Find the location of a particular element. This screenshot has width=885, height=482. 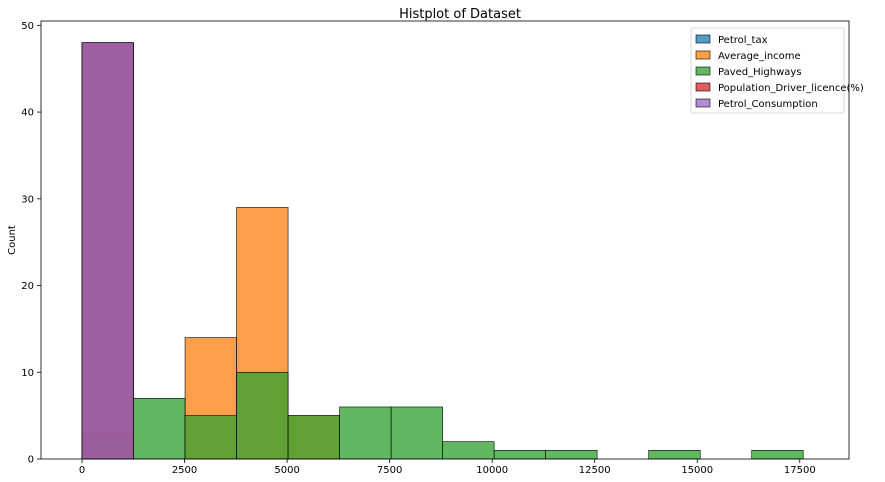

x-tick-label: 5000 is located at coordinates (286, 470).